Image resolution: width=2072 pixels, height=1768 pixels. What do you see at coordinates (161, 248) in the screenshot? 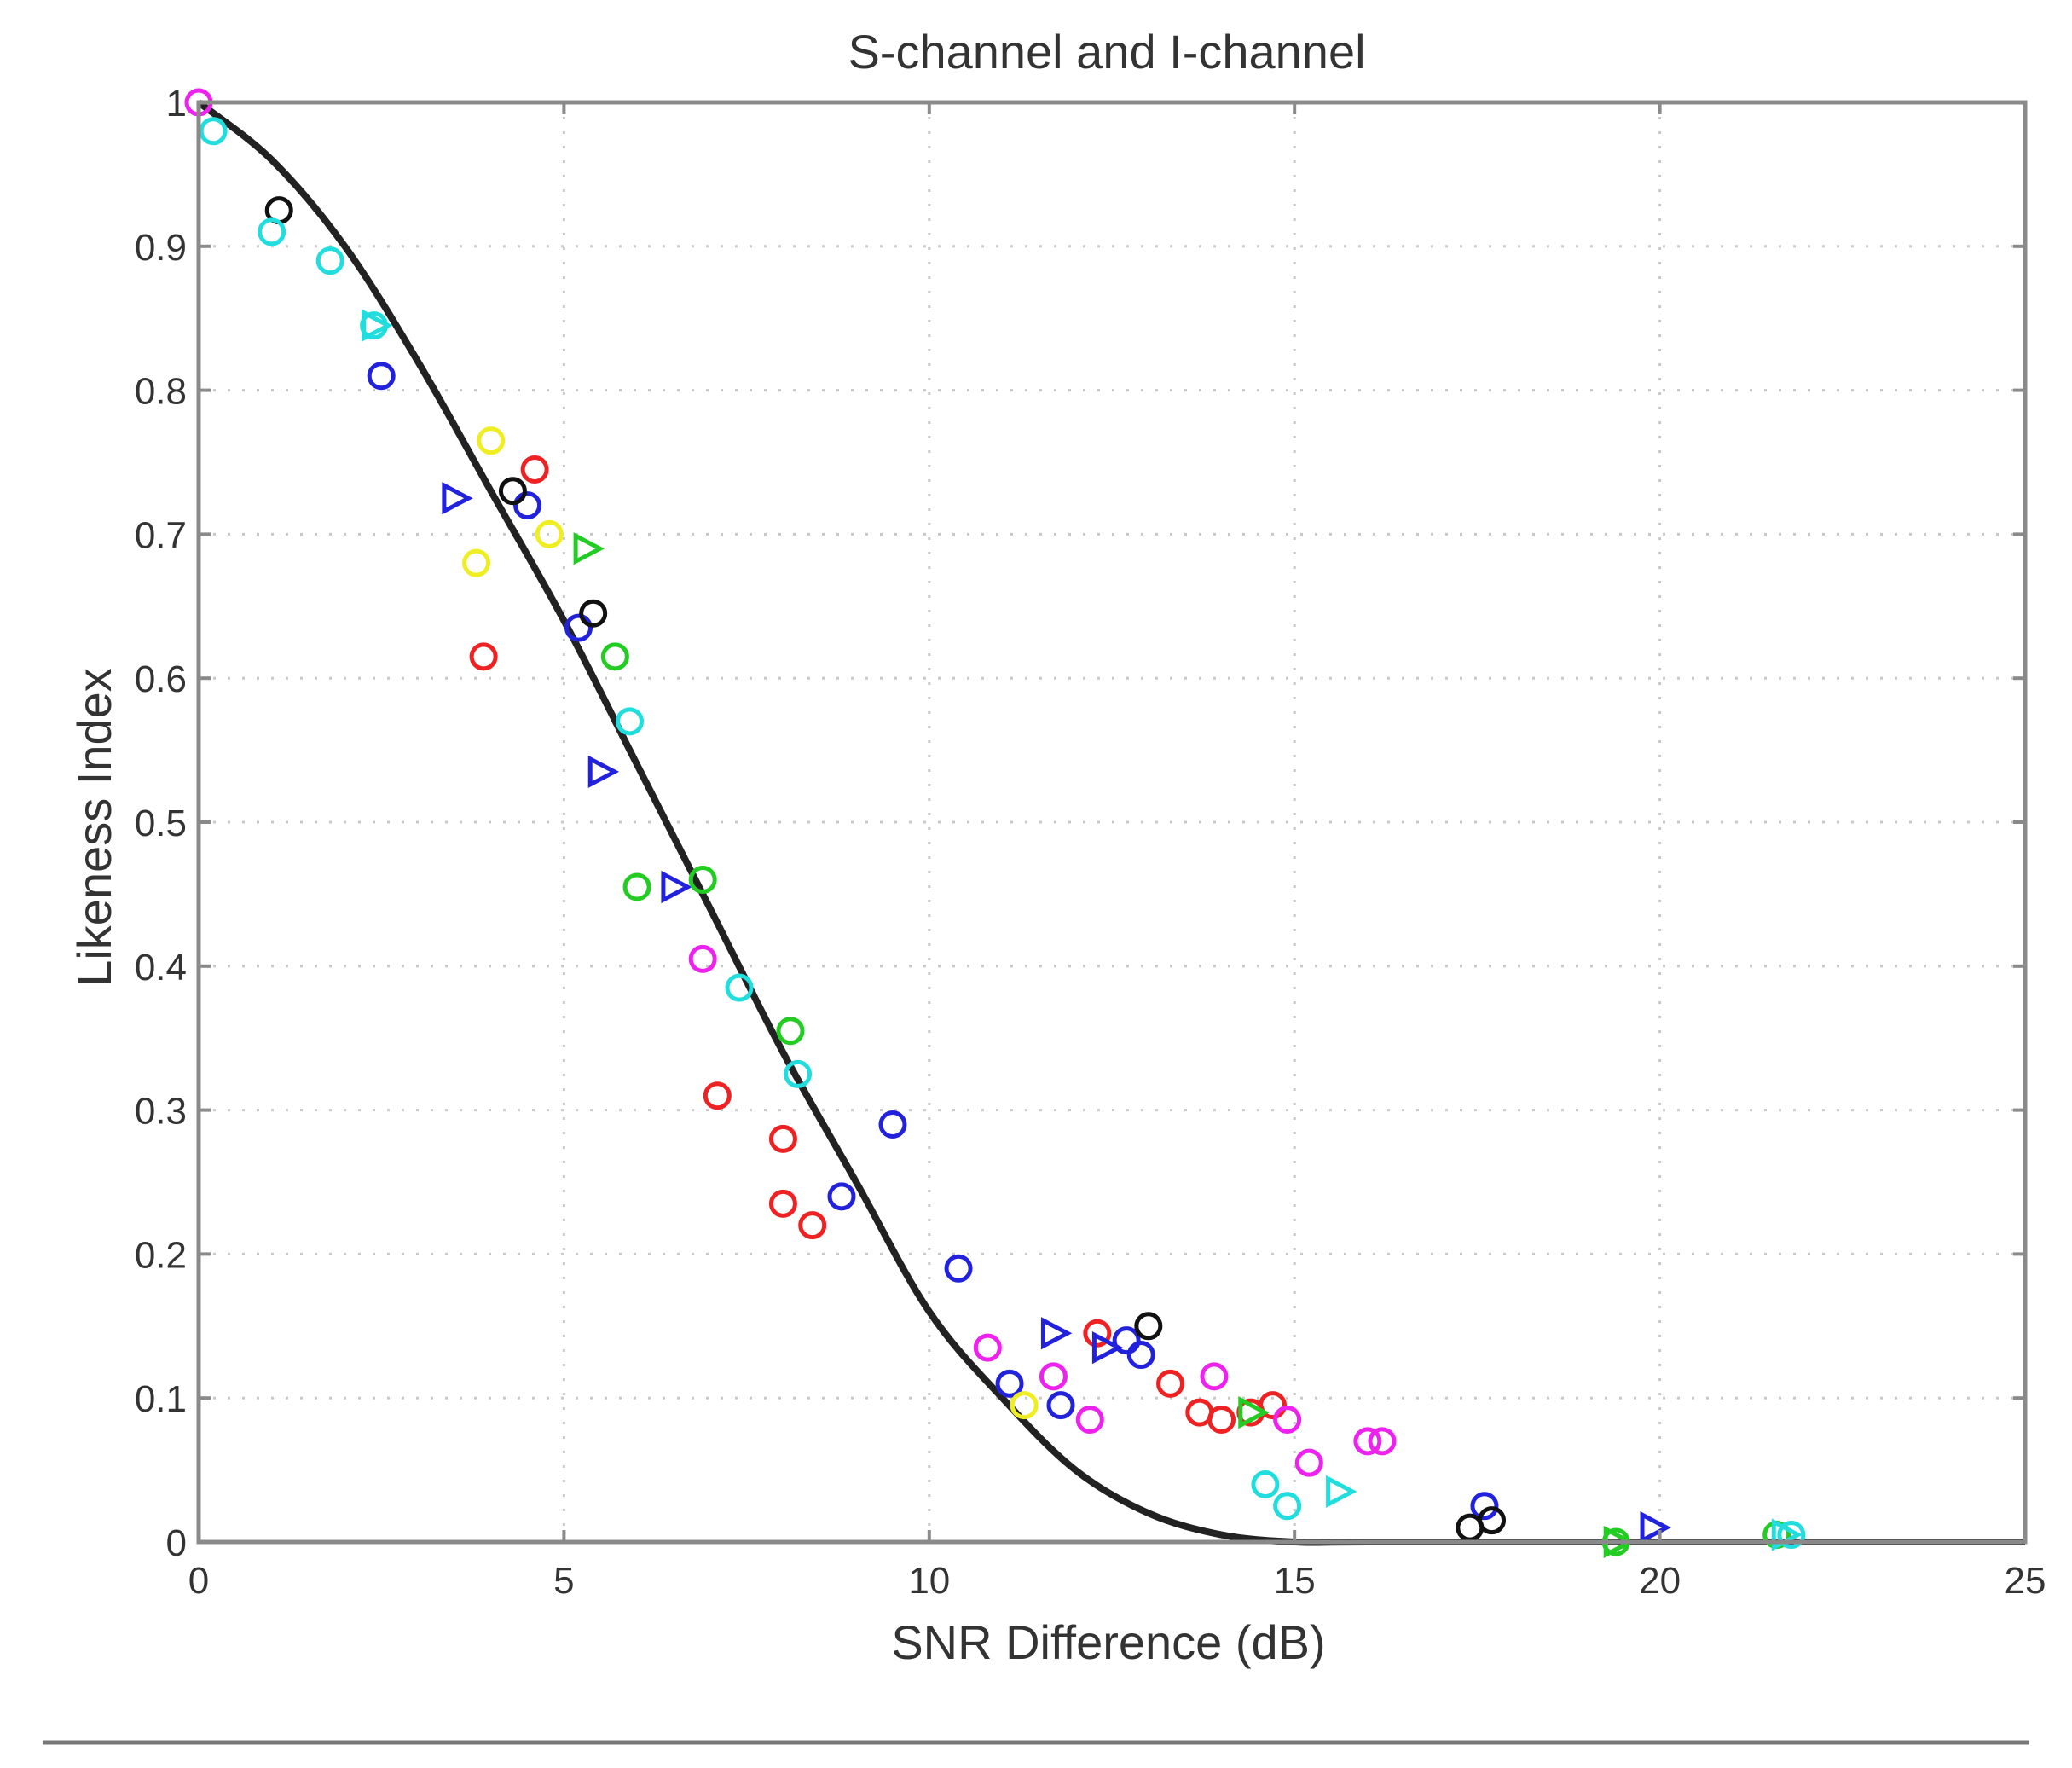
I see `y-tick-label: 0.9` at bounding box center [161, 248].